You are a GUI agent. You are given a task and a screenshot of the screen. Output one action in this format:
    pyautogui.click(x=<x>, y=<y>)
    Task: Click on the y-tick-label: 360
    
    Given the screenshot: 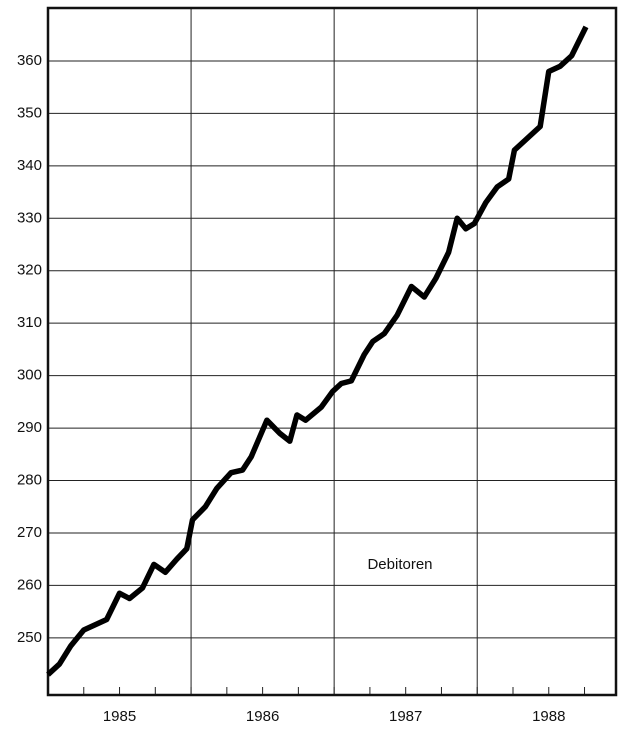 What is the action you would take?
    pyautogui.click(x=29, y=60)
    